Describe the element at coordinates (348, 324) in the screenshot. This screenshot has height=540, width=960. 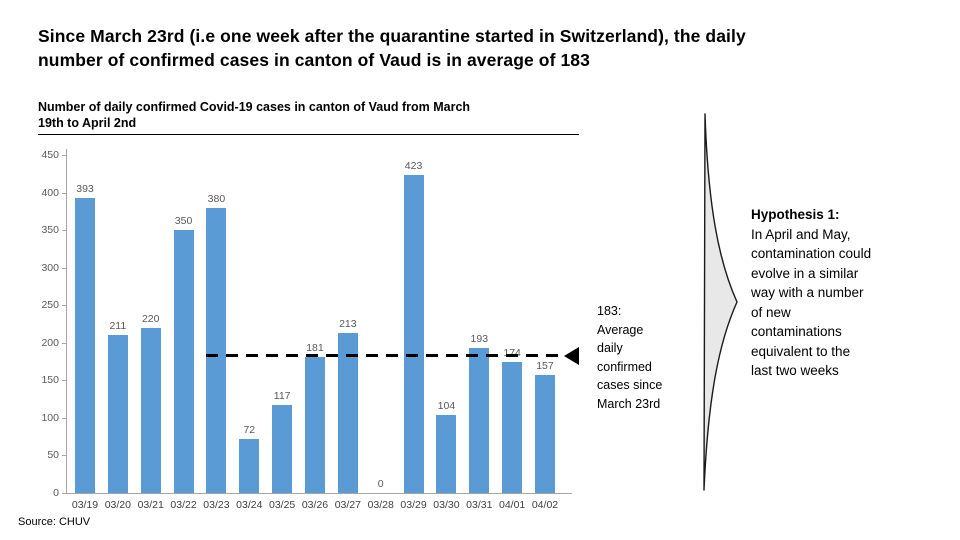
I see `bar-value-label: 213` at that location.